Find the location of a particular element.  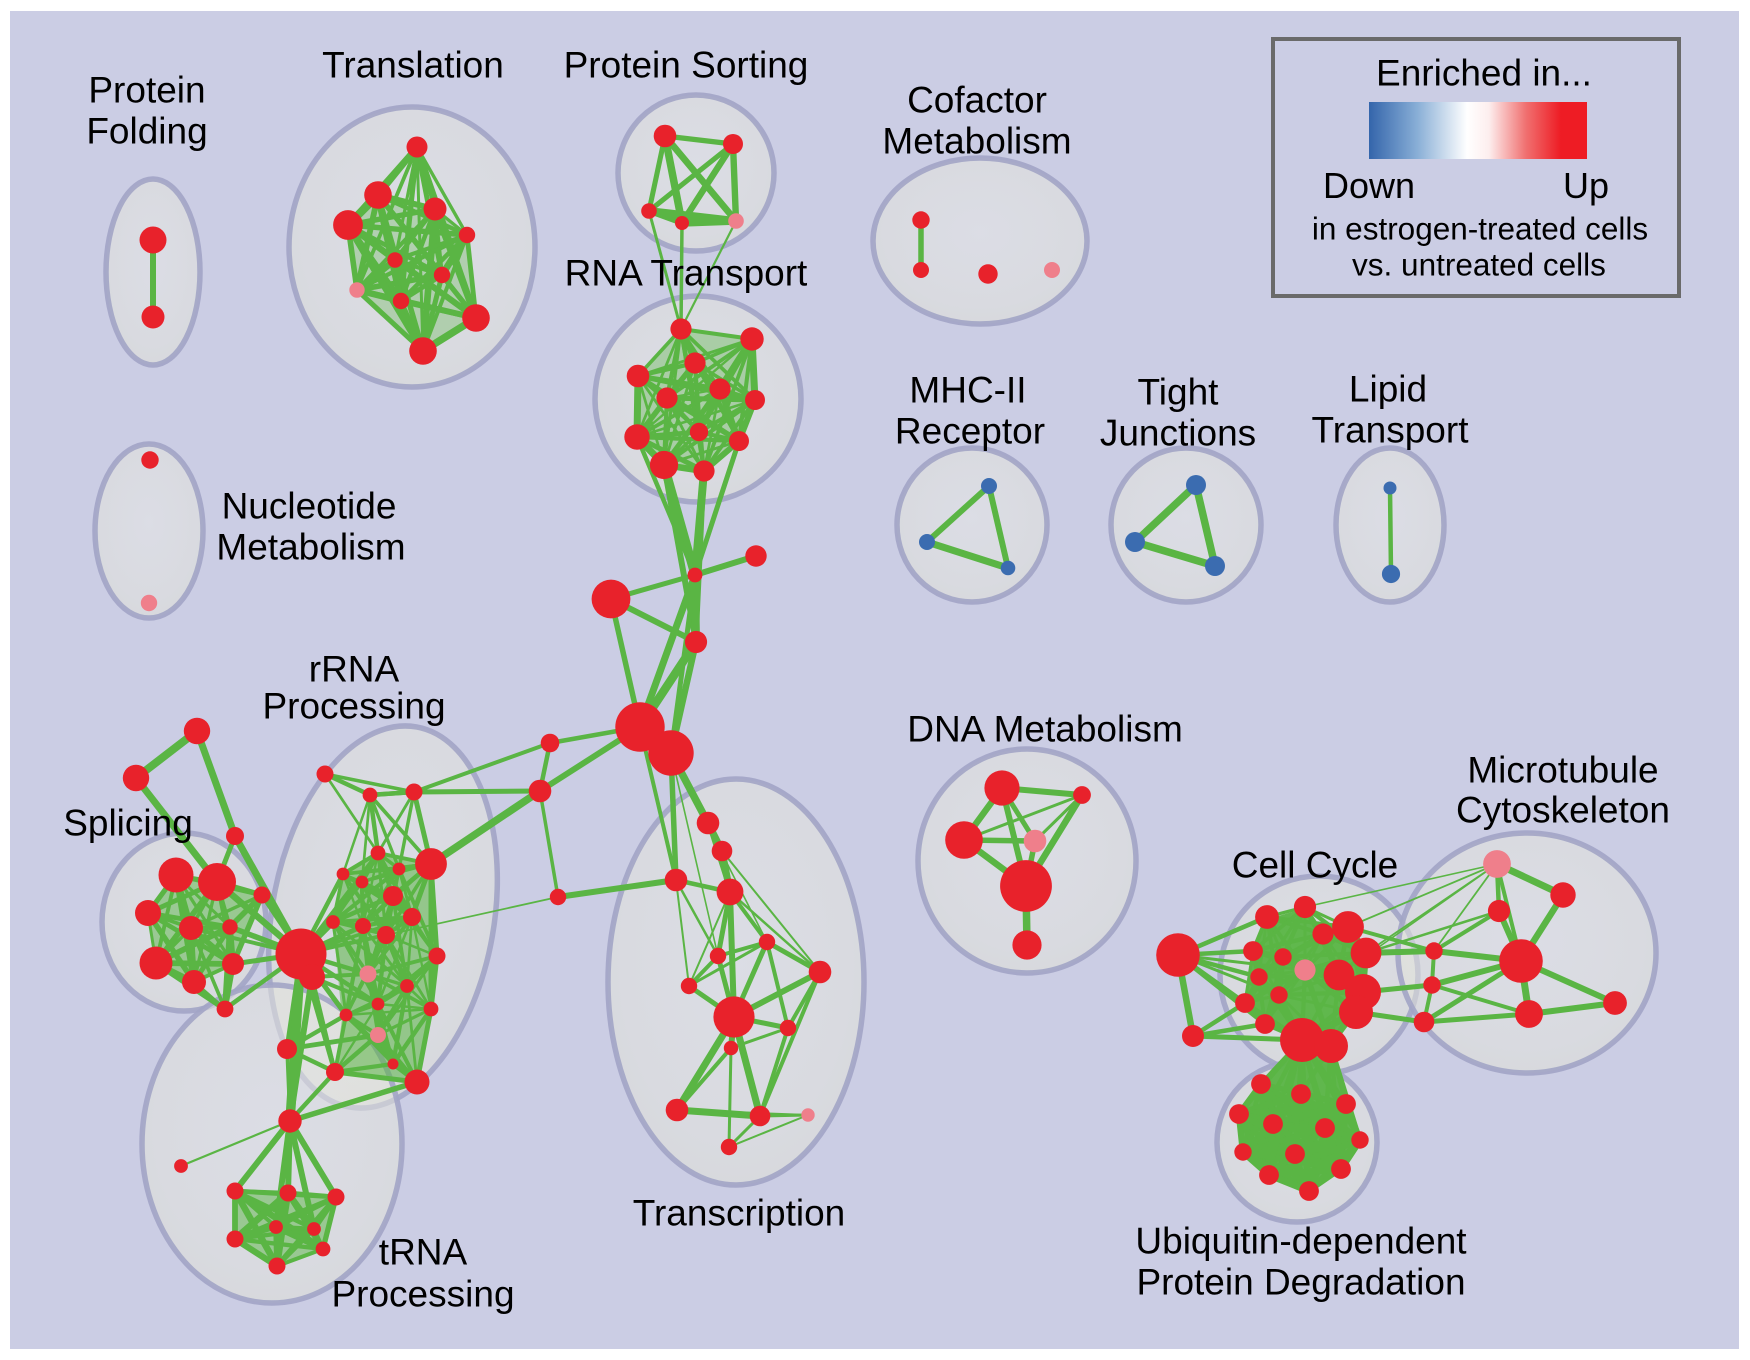

svg-text: Down is located at coordinates (1369, 185).